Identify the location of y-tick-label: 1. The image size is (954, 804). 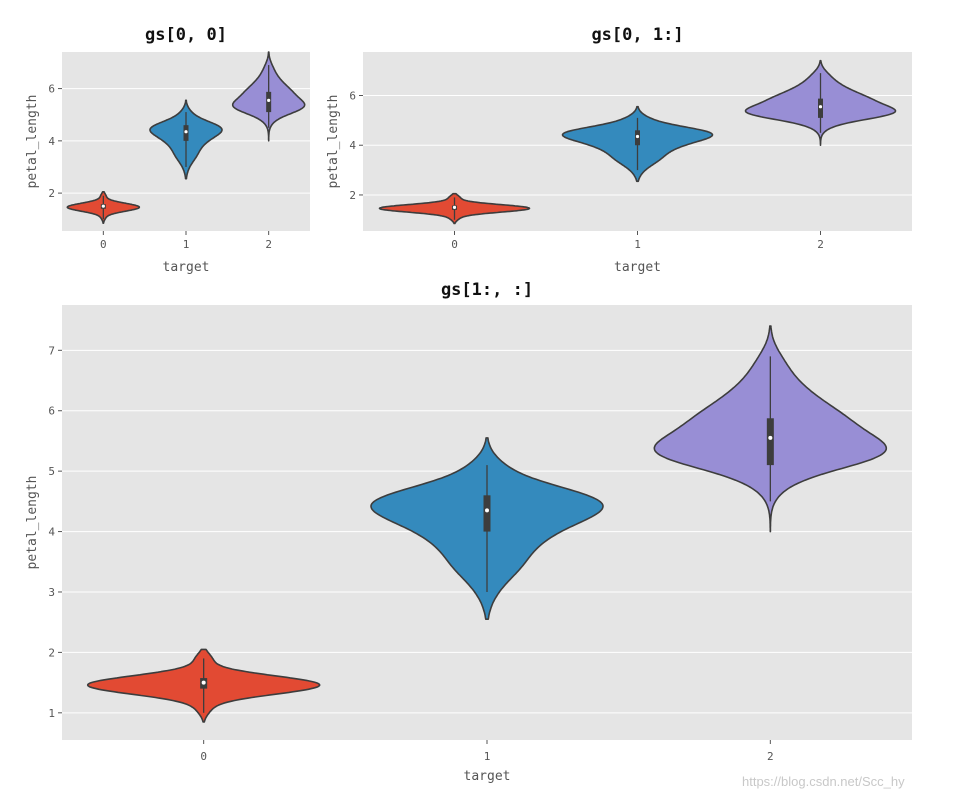
(51, 713).